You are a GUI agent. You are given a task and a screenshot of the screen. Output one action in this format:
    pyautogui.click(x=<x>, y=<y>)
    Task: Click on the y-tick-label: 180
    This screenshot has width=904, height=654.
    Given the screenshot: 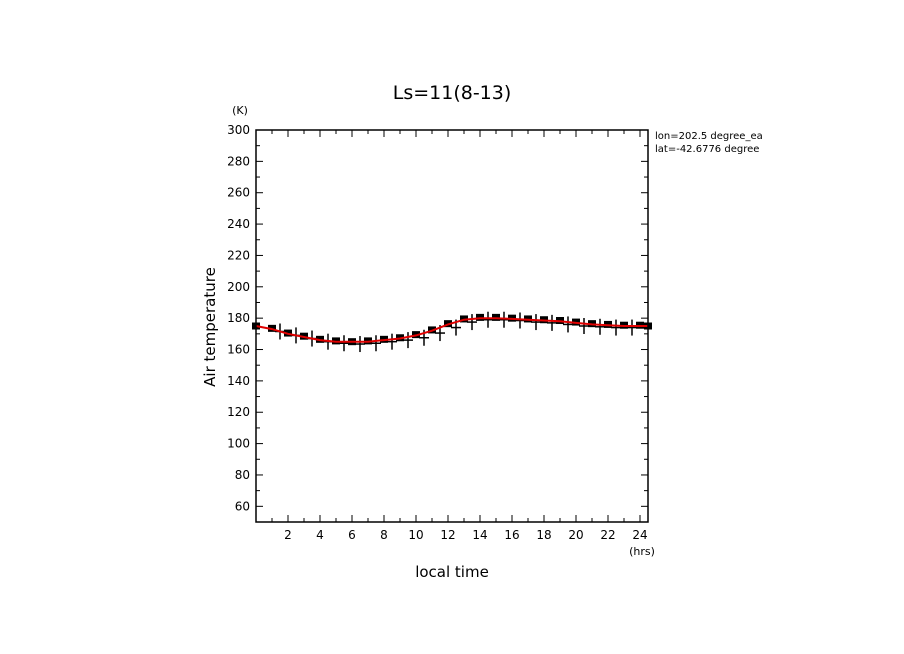 What is the action you would take?
    pyautogui.click(x=238, y=318)
    